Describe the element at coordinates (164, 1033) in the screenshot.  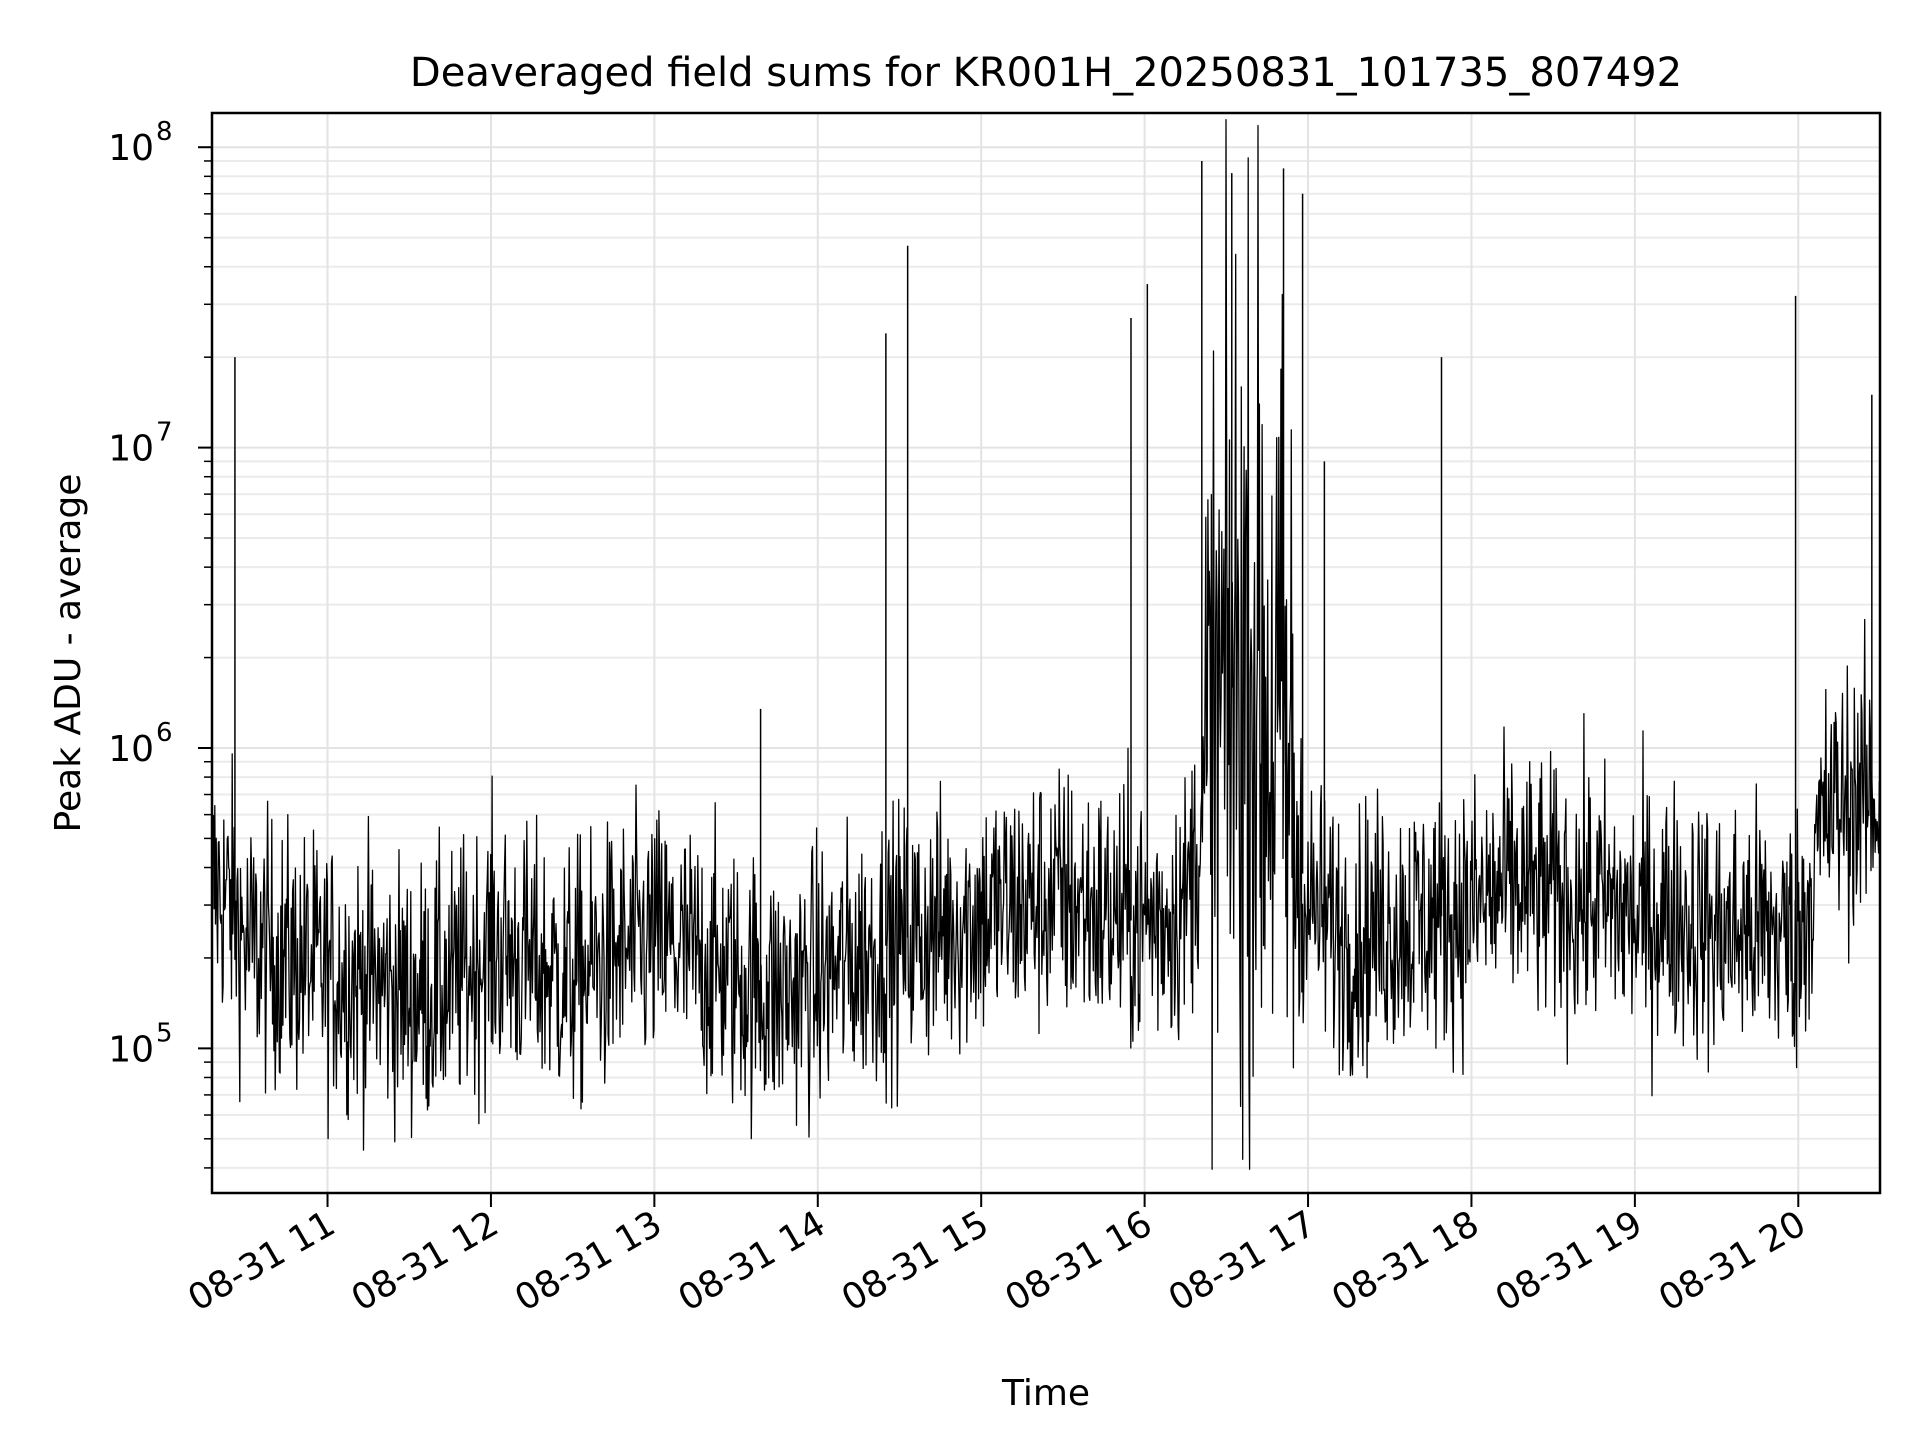
I see `y-tick-label-exponent: 5` at that location.